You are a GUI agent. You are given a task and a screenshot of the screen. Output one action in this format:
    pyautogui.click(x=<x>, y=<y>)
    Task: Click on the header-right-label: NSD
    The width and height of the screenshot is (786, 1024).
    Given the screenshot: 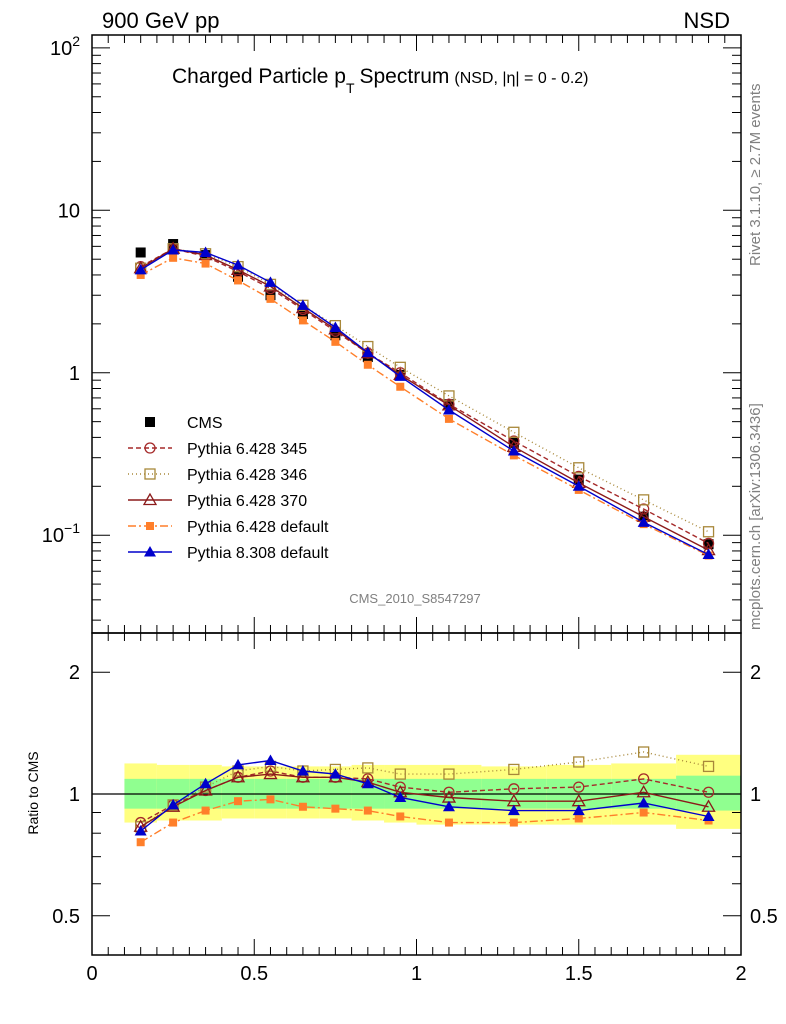 What is the action you would take?
    pyautogui.click(x=707, y=20)
    